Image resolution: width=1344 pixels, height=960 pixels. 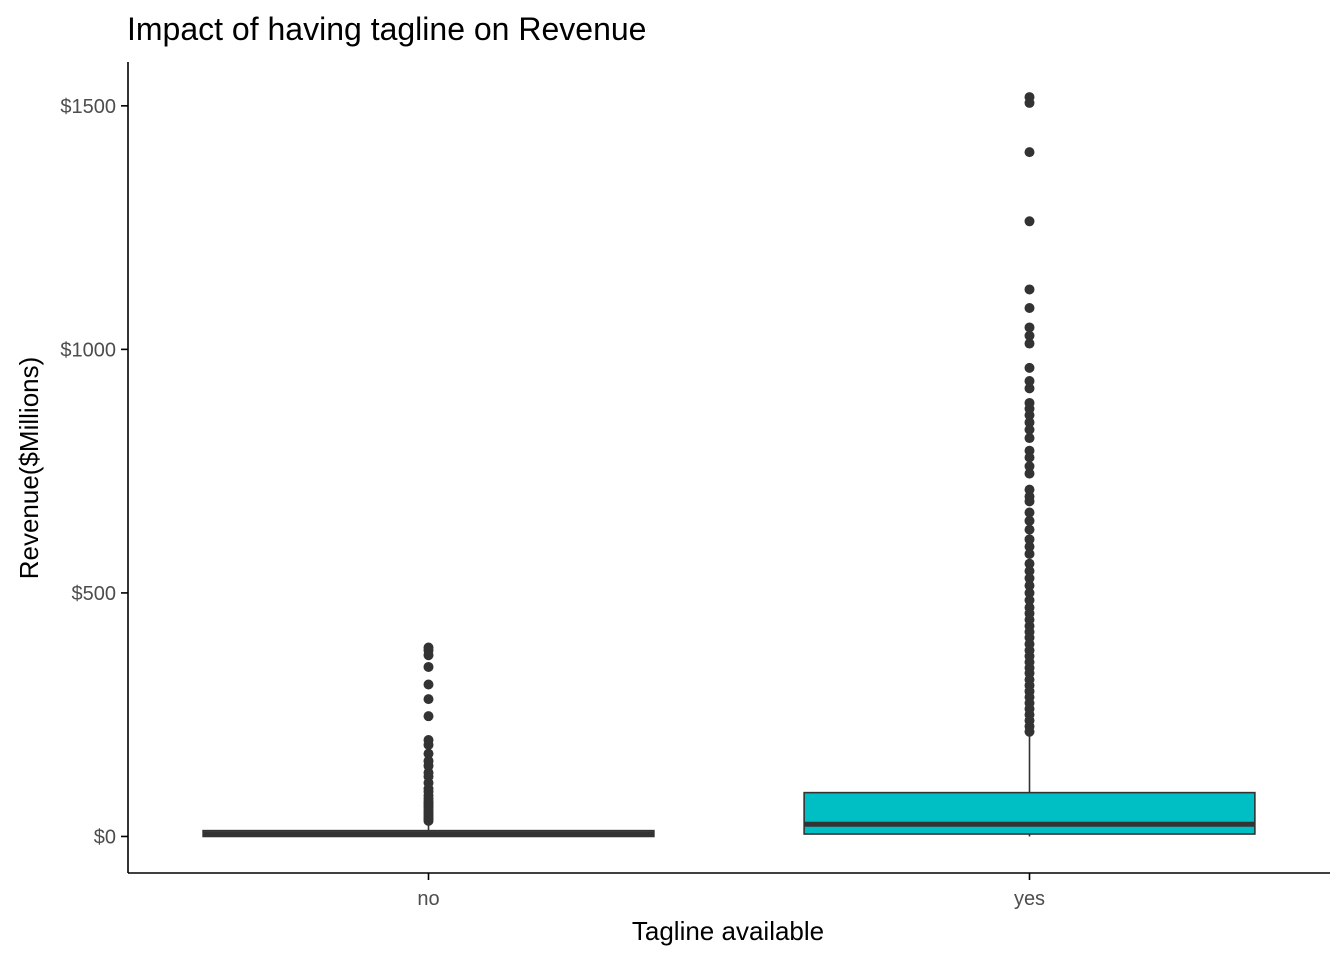 What do you see at coordinates (94, 594) in the screenshot?
I see `y-tick-label: $500` at bounding box center [94, 594].